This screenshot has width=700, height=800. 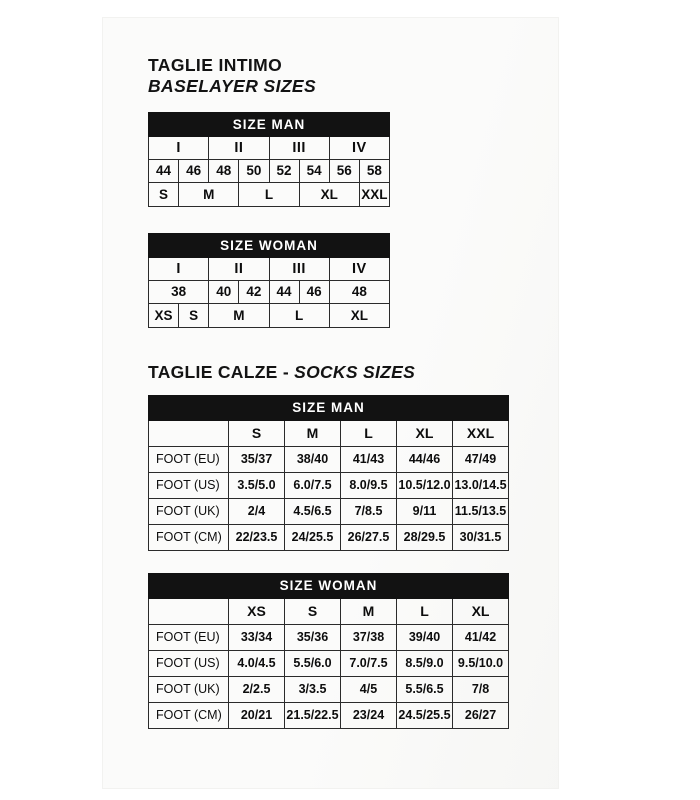 What do you see at coordinates (188, 433) in the screenshot?
I see `corner-cell` at bounding box center [188, 433].